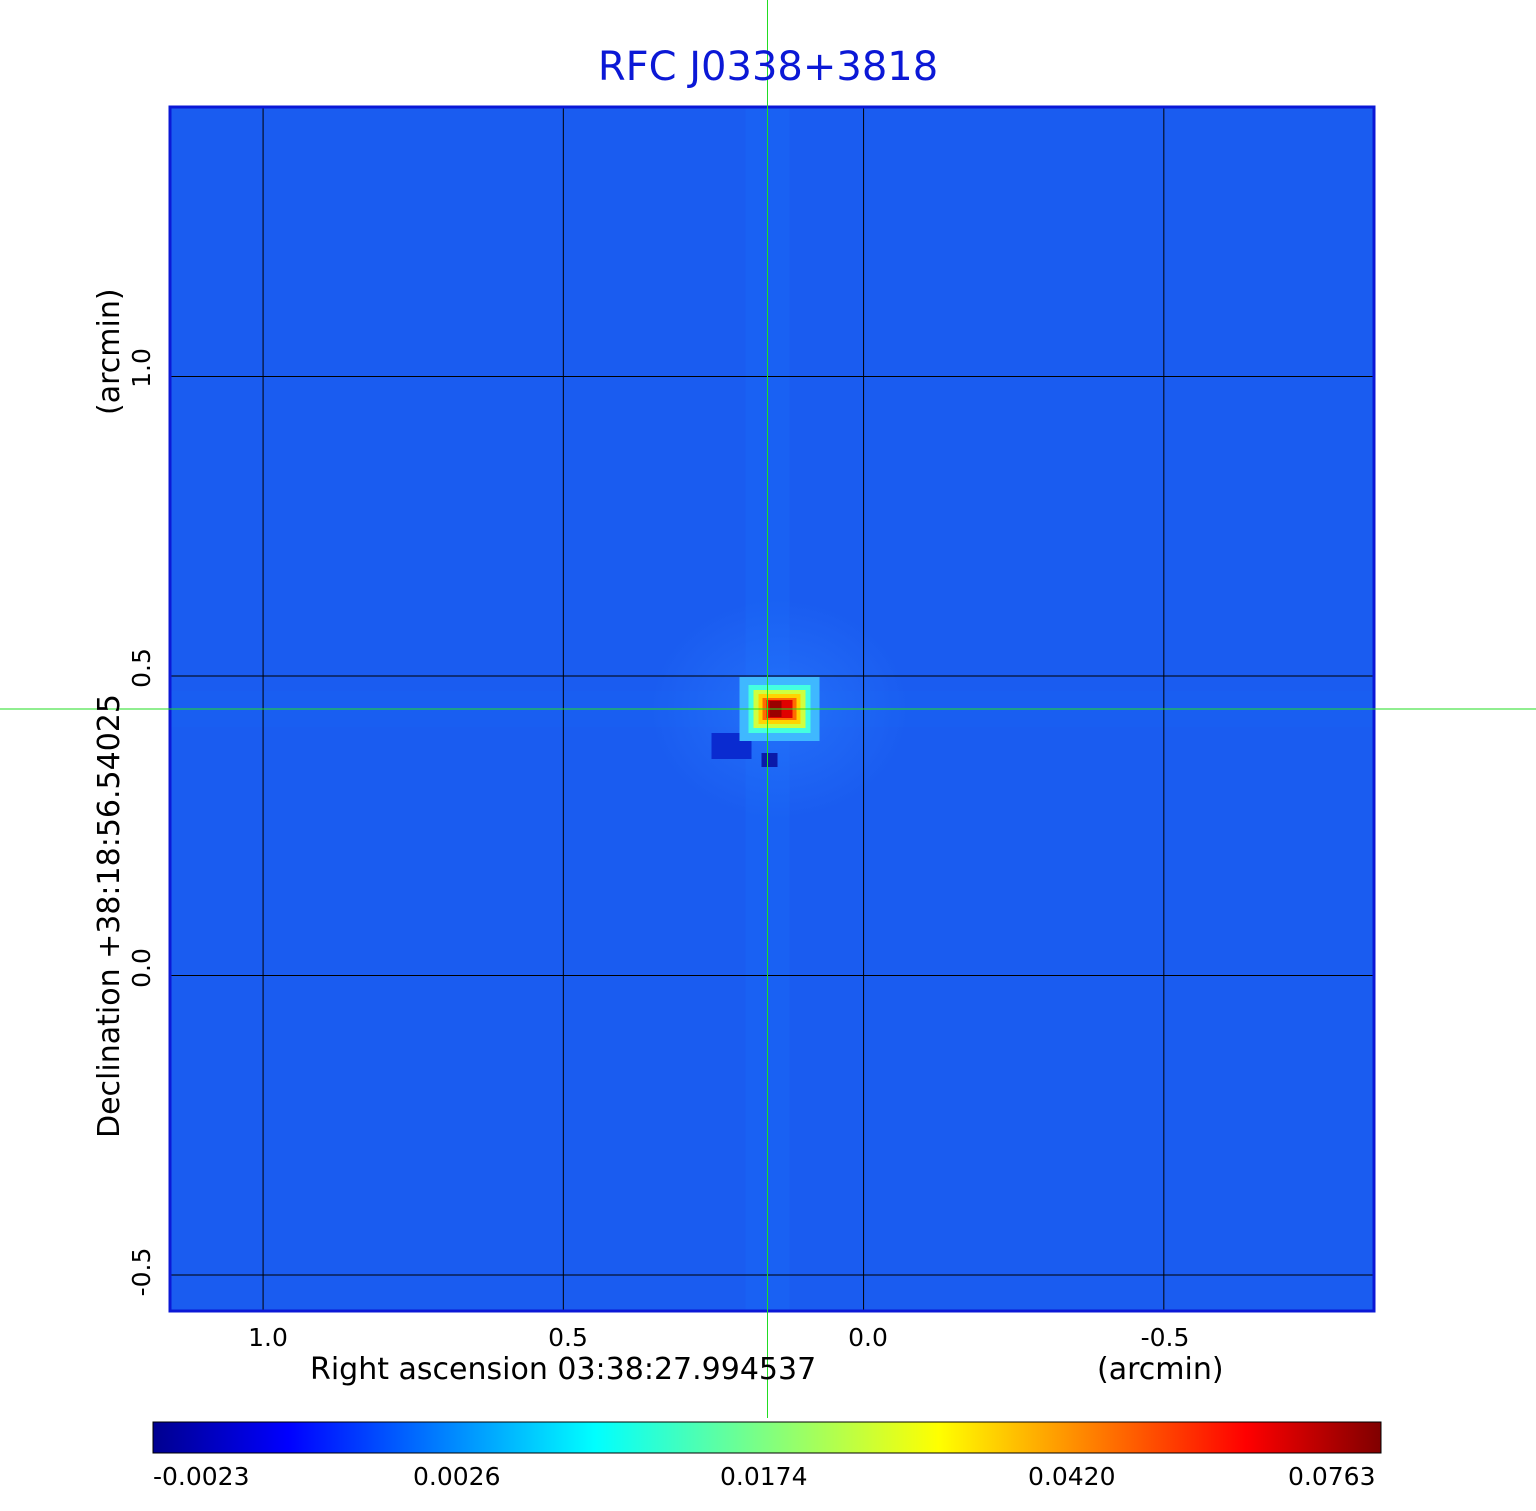  Describe the element at coordinates (141, 1272) in the screenshot. I see `y-tick-label: -0.5` at that location.